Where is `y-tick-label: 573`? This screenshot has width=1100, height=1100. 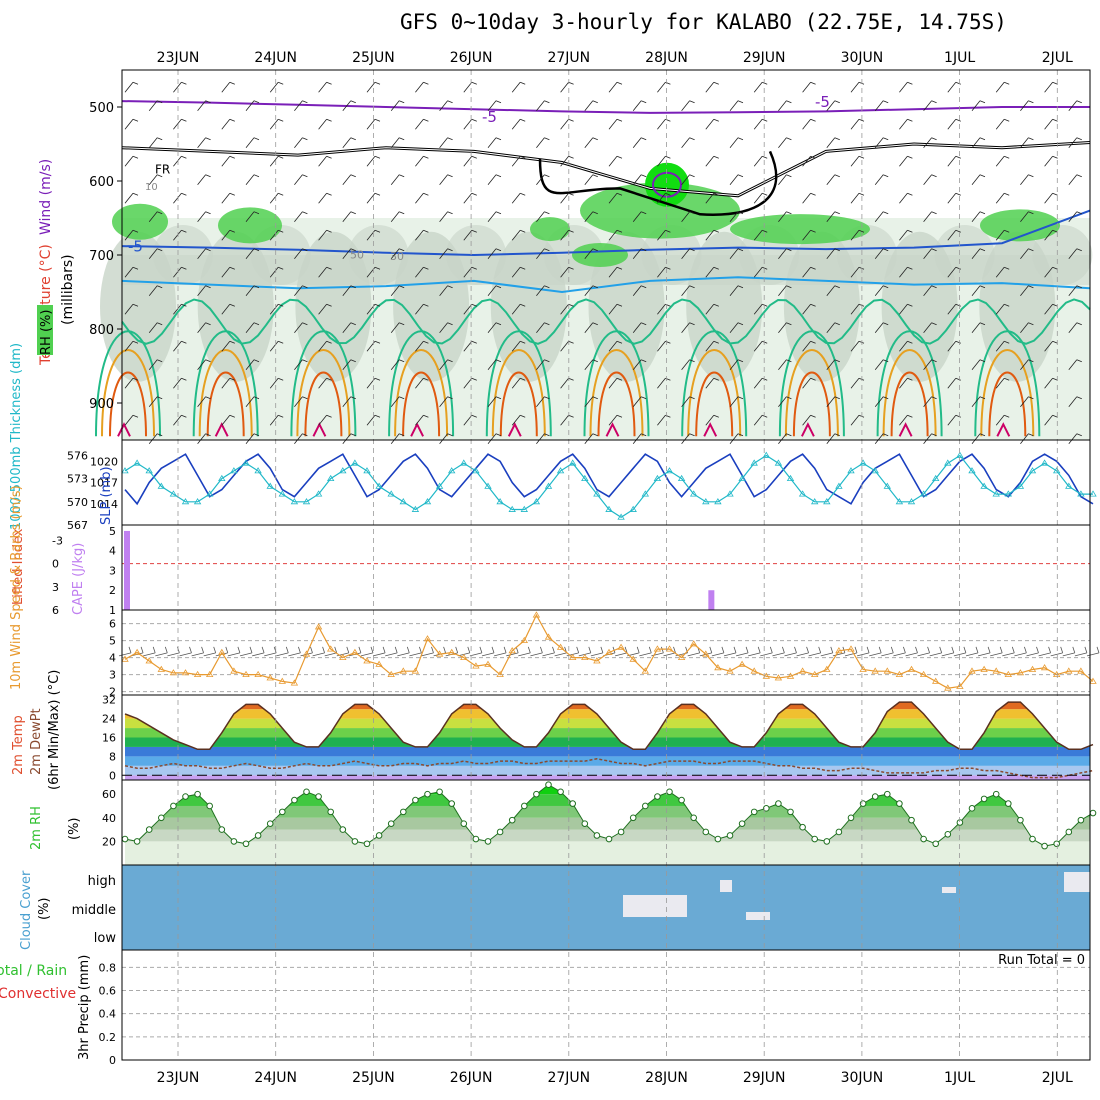 y-tick-label: 573 is located at coordinates (77, 479).